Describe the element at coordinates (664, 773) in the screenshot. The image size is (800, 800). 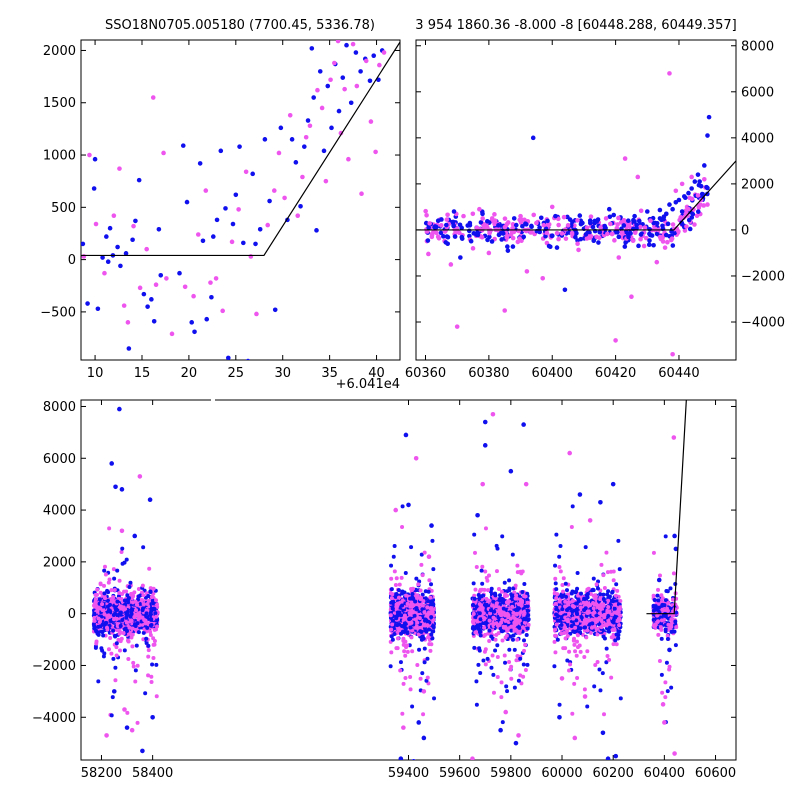
I see `full-lightcurve-xtick-label: 60400` at that location.